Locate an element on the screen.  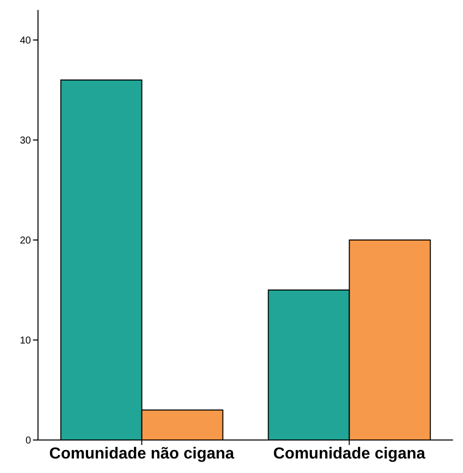
y-tick-label: 10 is located at coordinates (26, 341).